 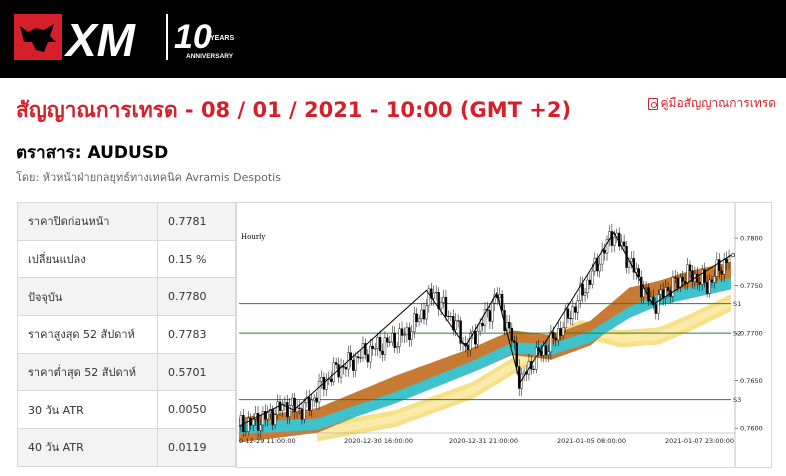 I want to click on timeframe-label: Hourly, so click(x=253, y=237).